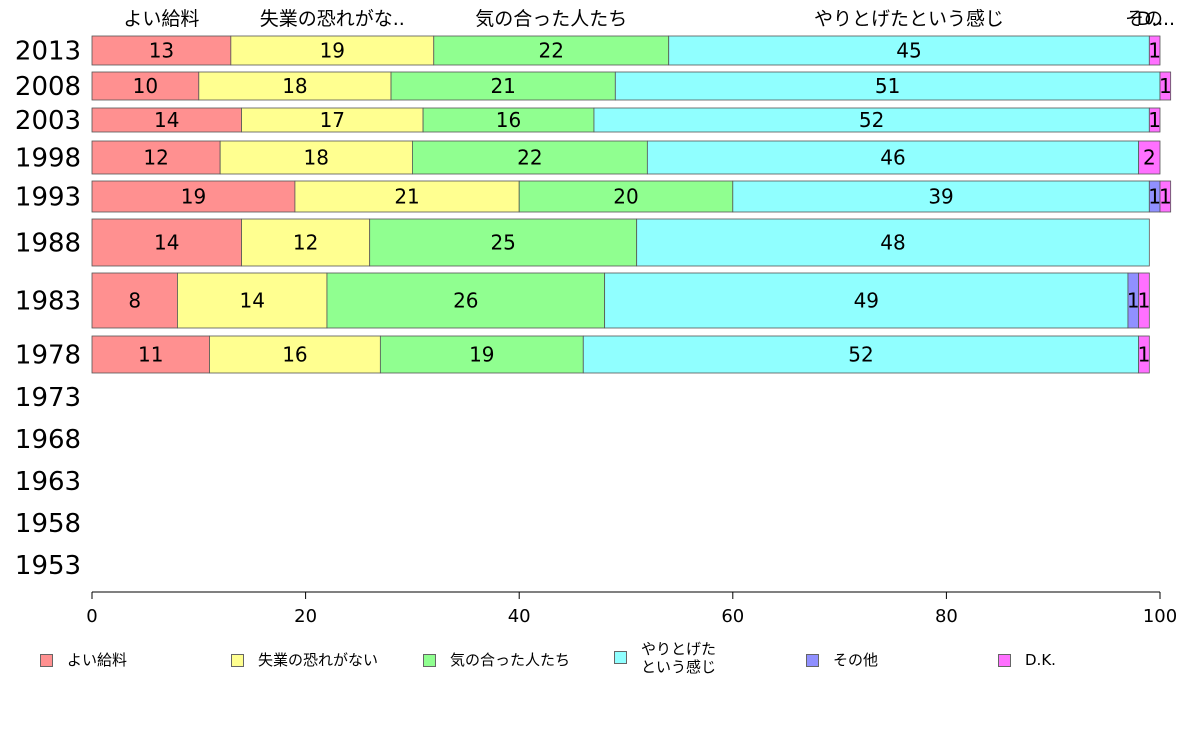 The height and width of the screenshot is (736, 1188). Describe the element at coordinates (856, 660) in the screenshot. I see `legend-label: その他` at that location.